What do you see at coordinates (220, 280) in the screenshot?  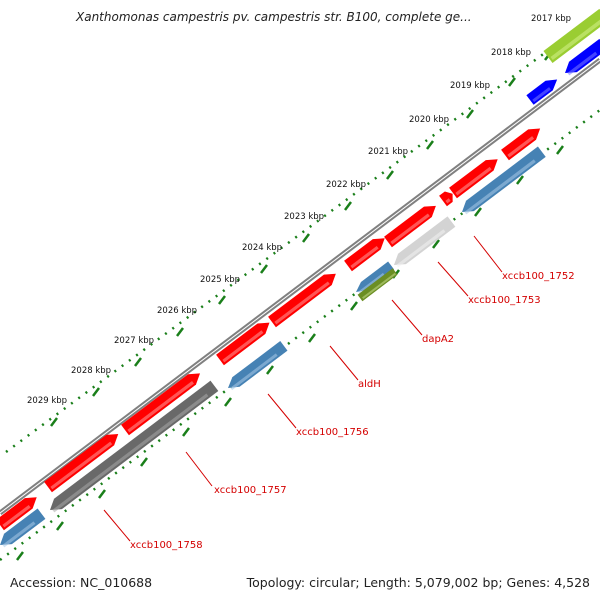 I see `ruler-label: 2025 kbp` at bounding box center [220, 280].